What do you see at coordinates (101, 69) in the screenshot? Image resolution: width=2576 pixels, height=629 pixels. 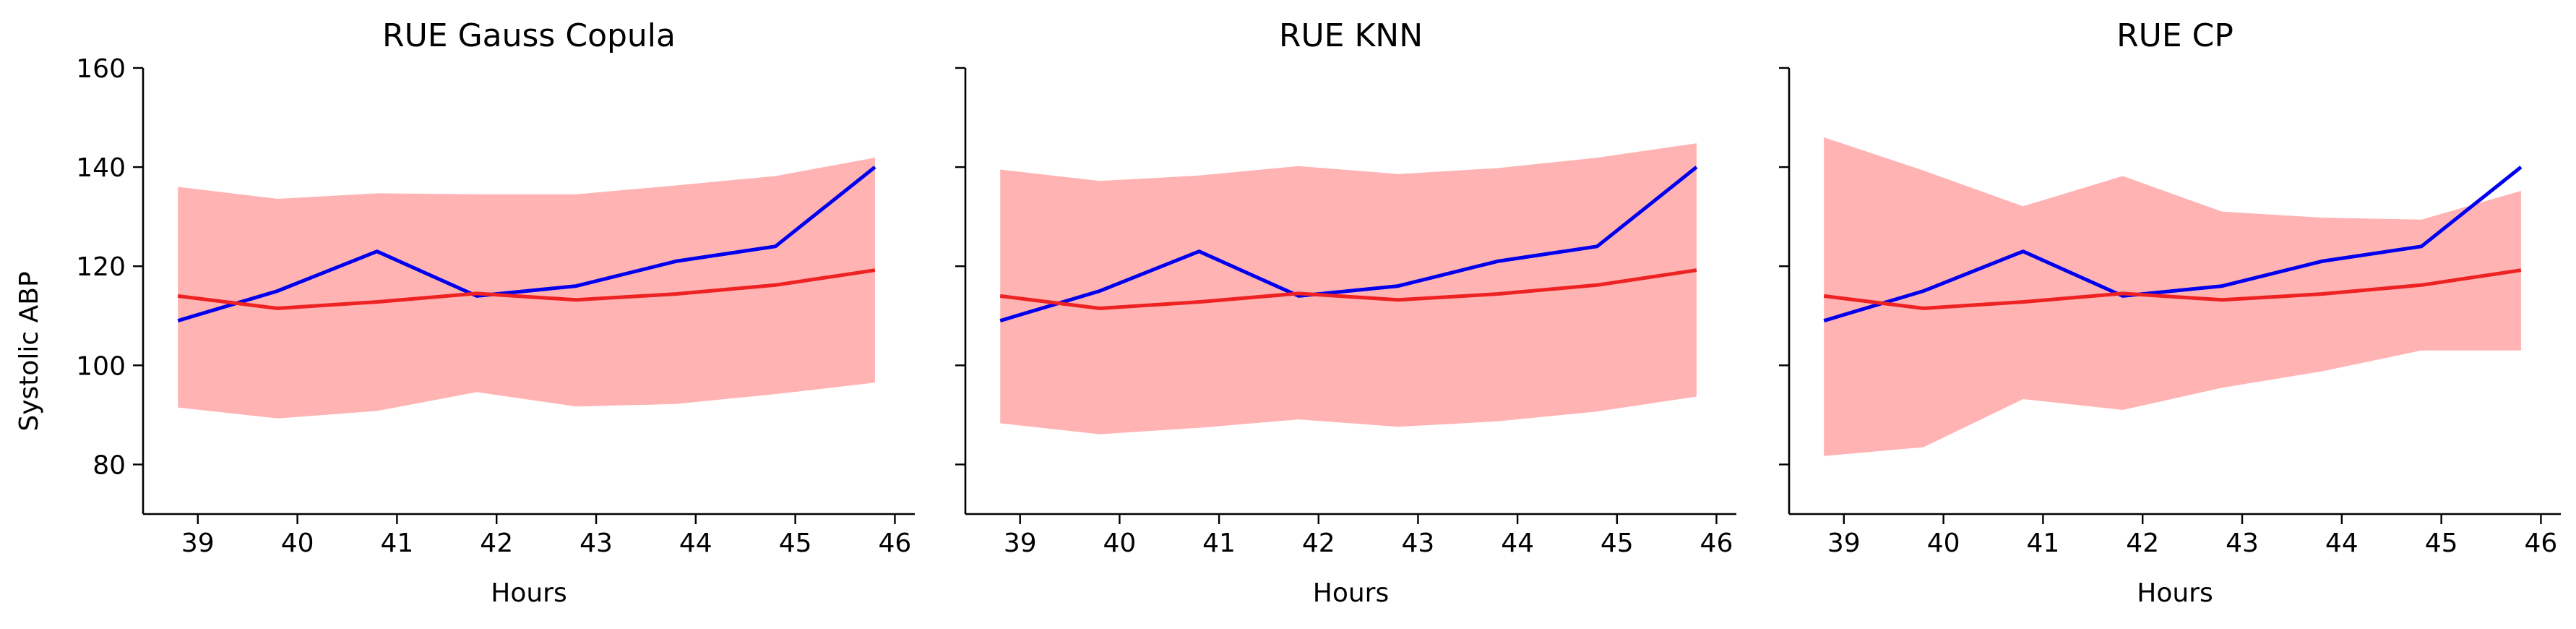 I see `y-tick-label: 160` at bounding box center [101, 69].